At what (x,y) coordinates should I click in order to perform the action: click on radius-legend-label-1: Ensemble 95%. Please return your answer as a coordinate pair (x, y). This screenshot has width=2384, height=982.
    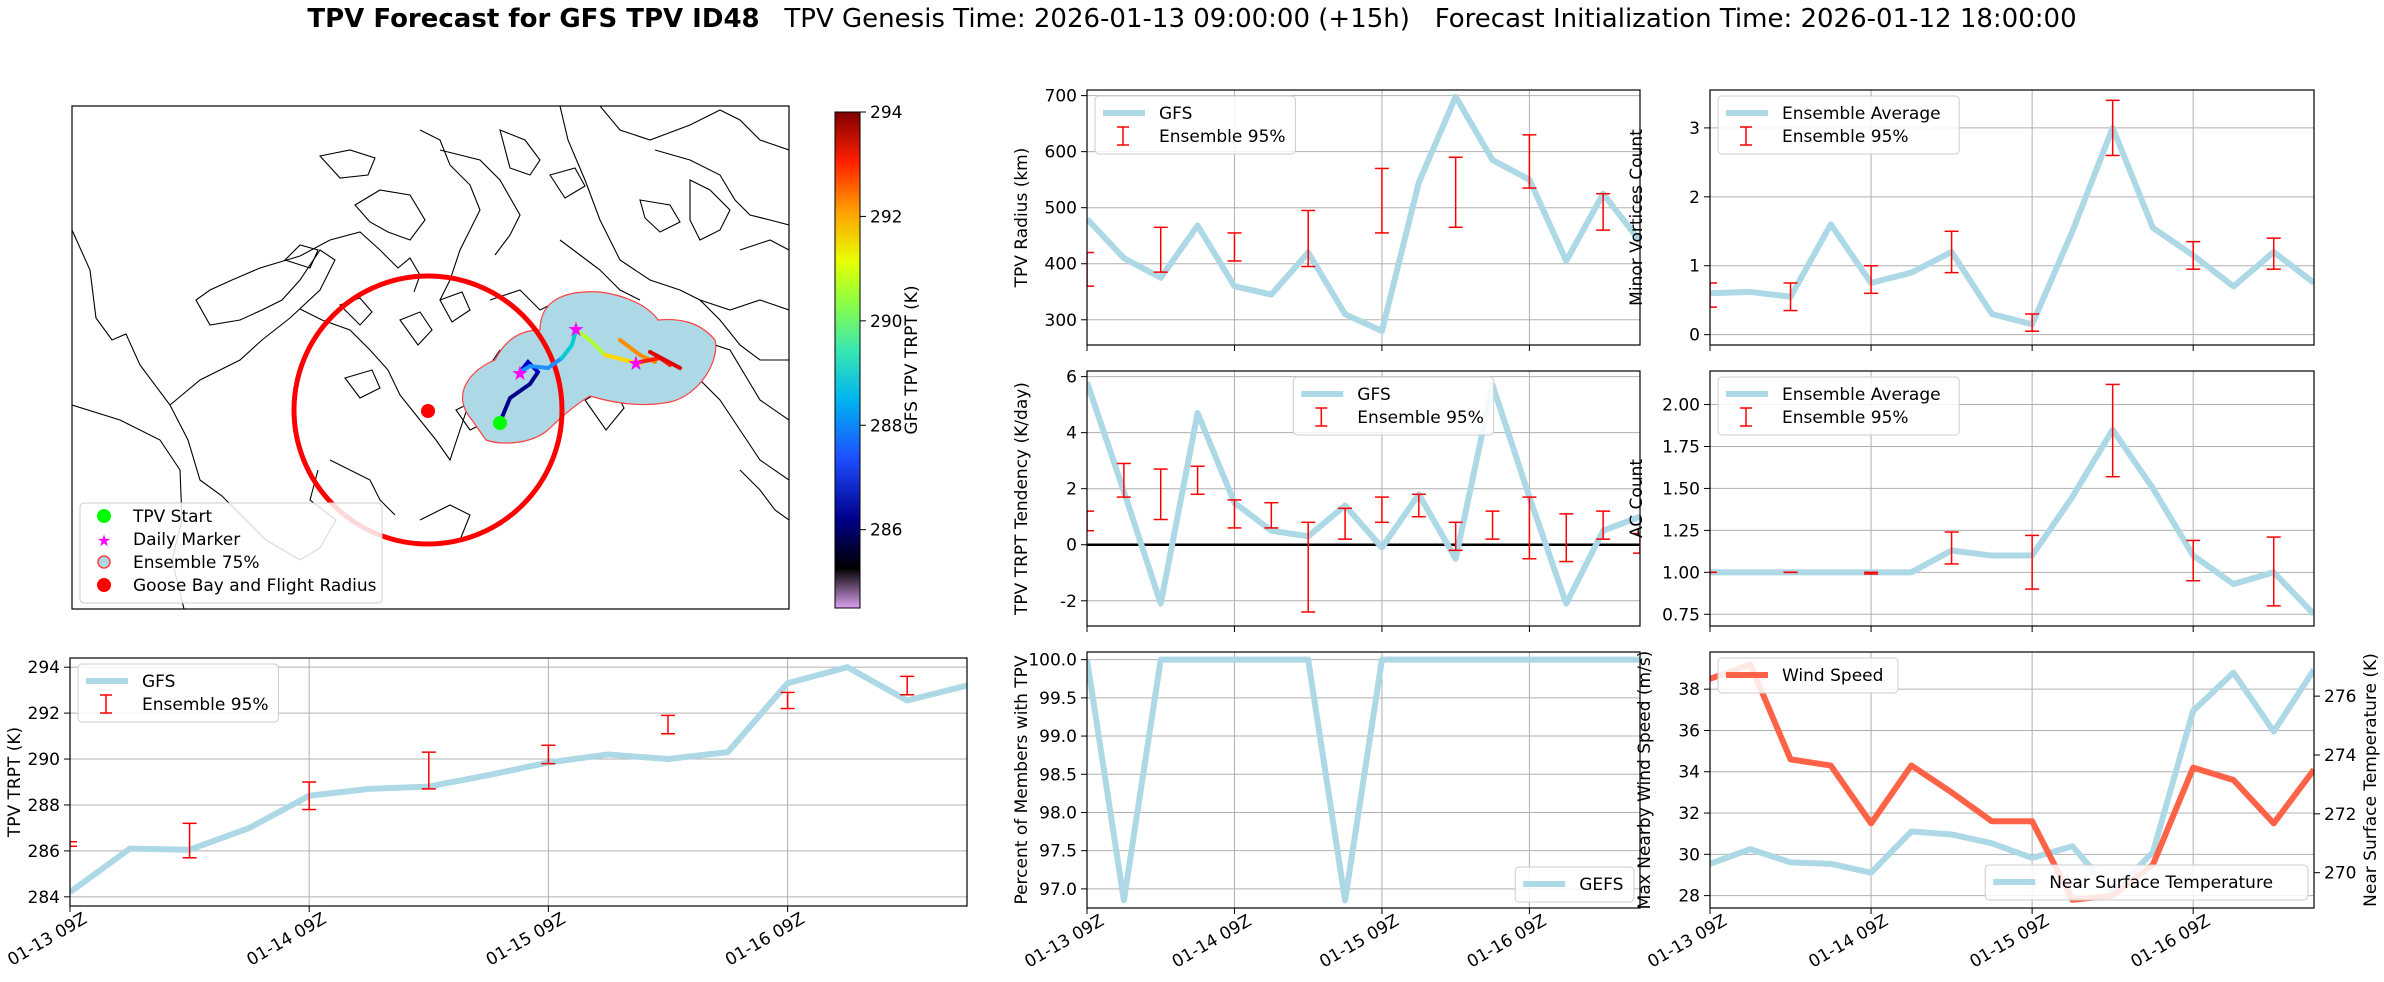
    Looking at the image, I should click on (1222, 137).